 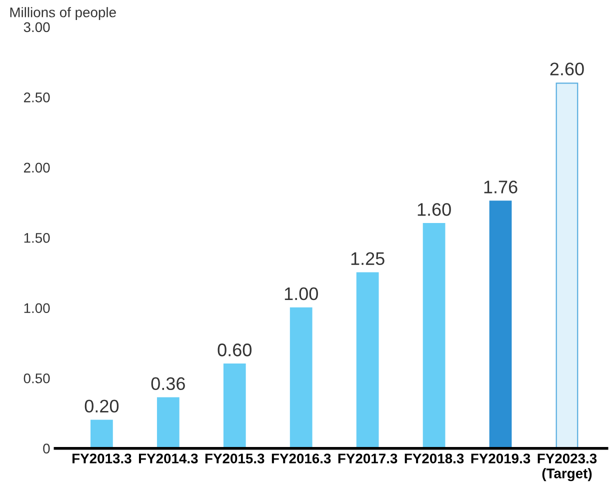 What do you see at coordinates (434, 459) in the screenshot?
I see `x-tick-label: FY2018.3` at bounding box center [434, 459].